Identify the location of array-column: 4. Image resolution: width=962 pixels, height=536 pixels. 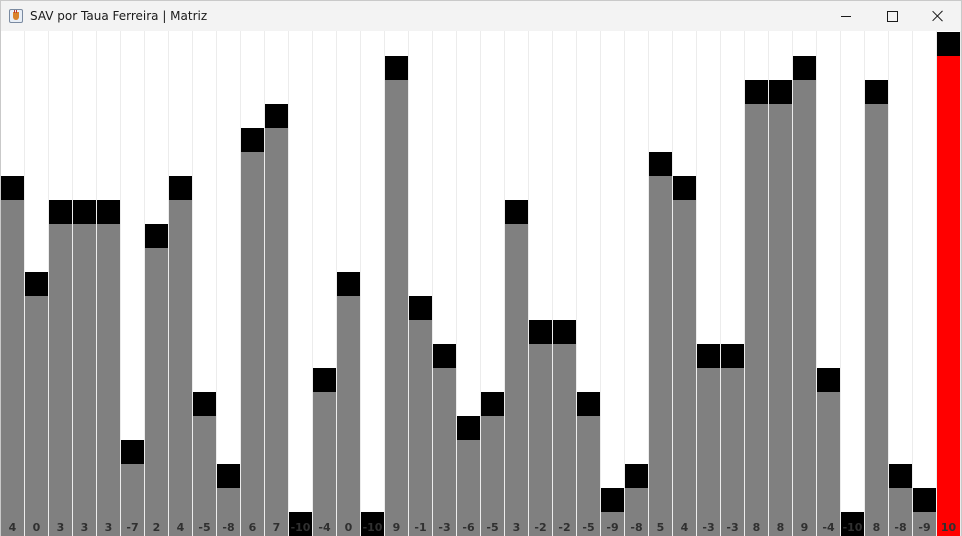
(13, 283).